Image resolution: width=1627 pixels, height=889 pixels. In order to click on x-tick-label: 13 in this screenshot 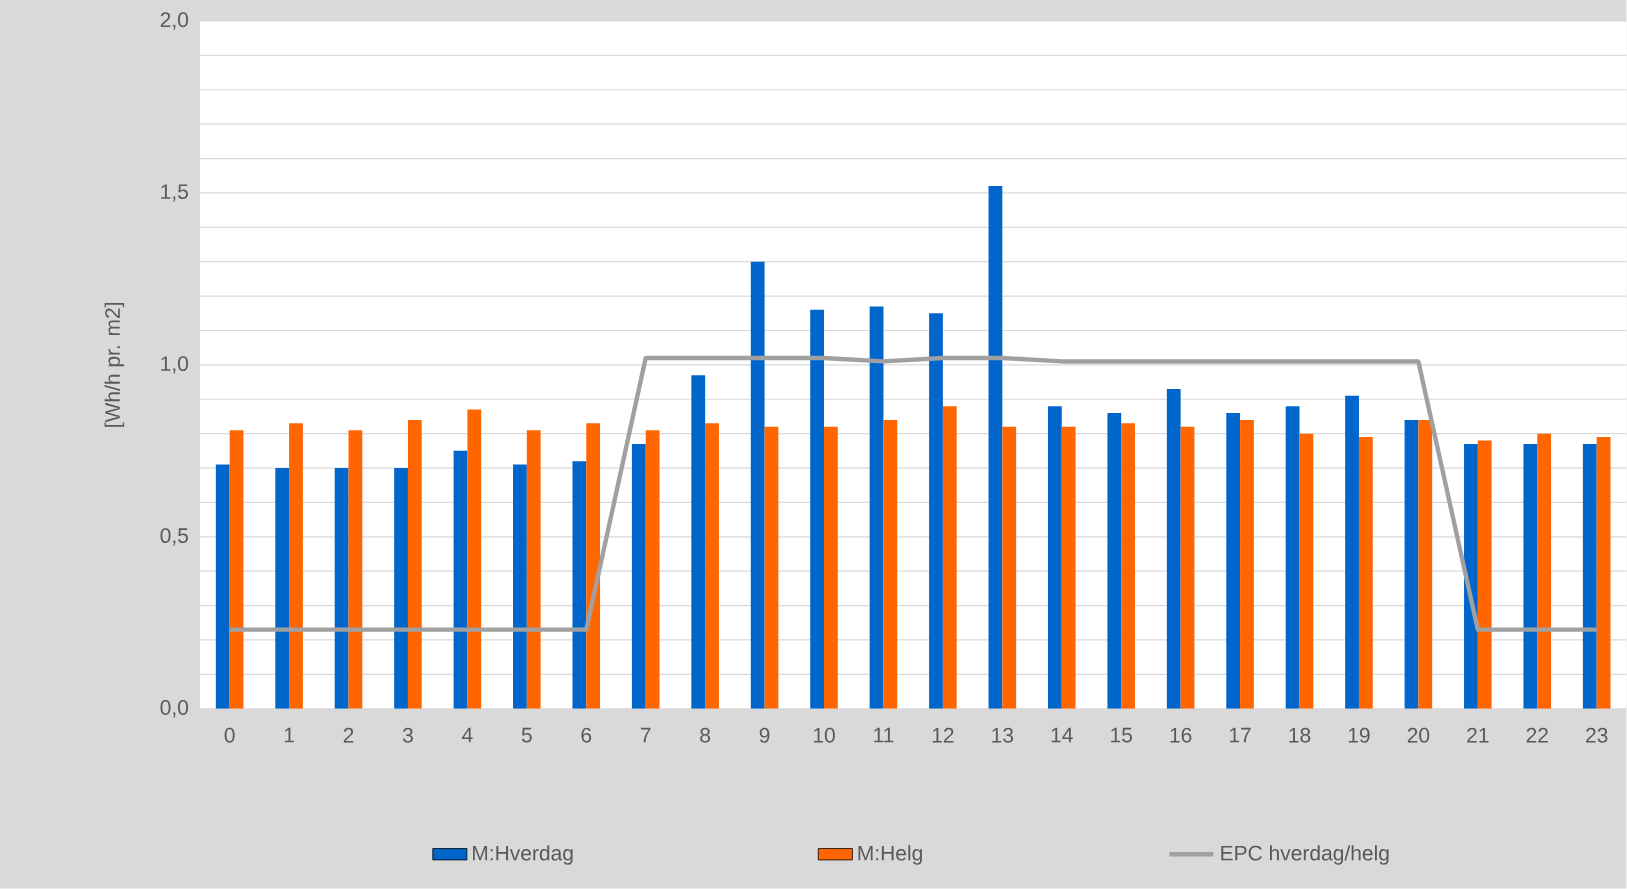, I will do `click(1003, 735)`.